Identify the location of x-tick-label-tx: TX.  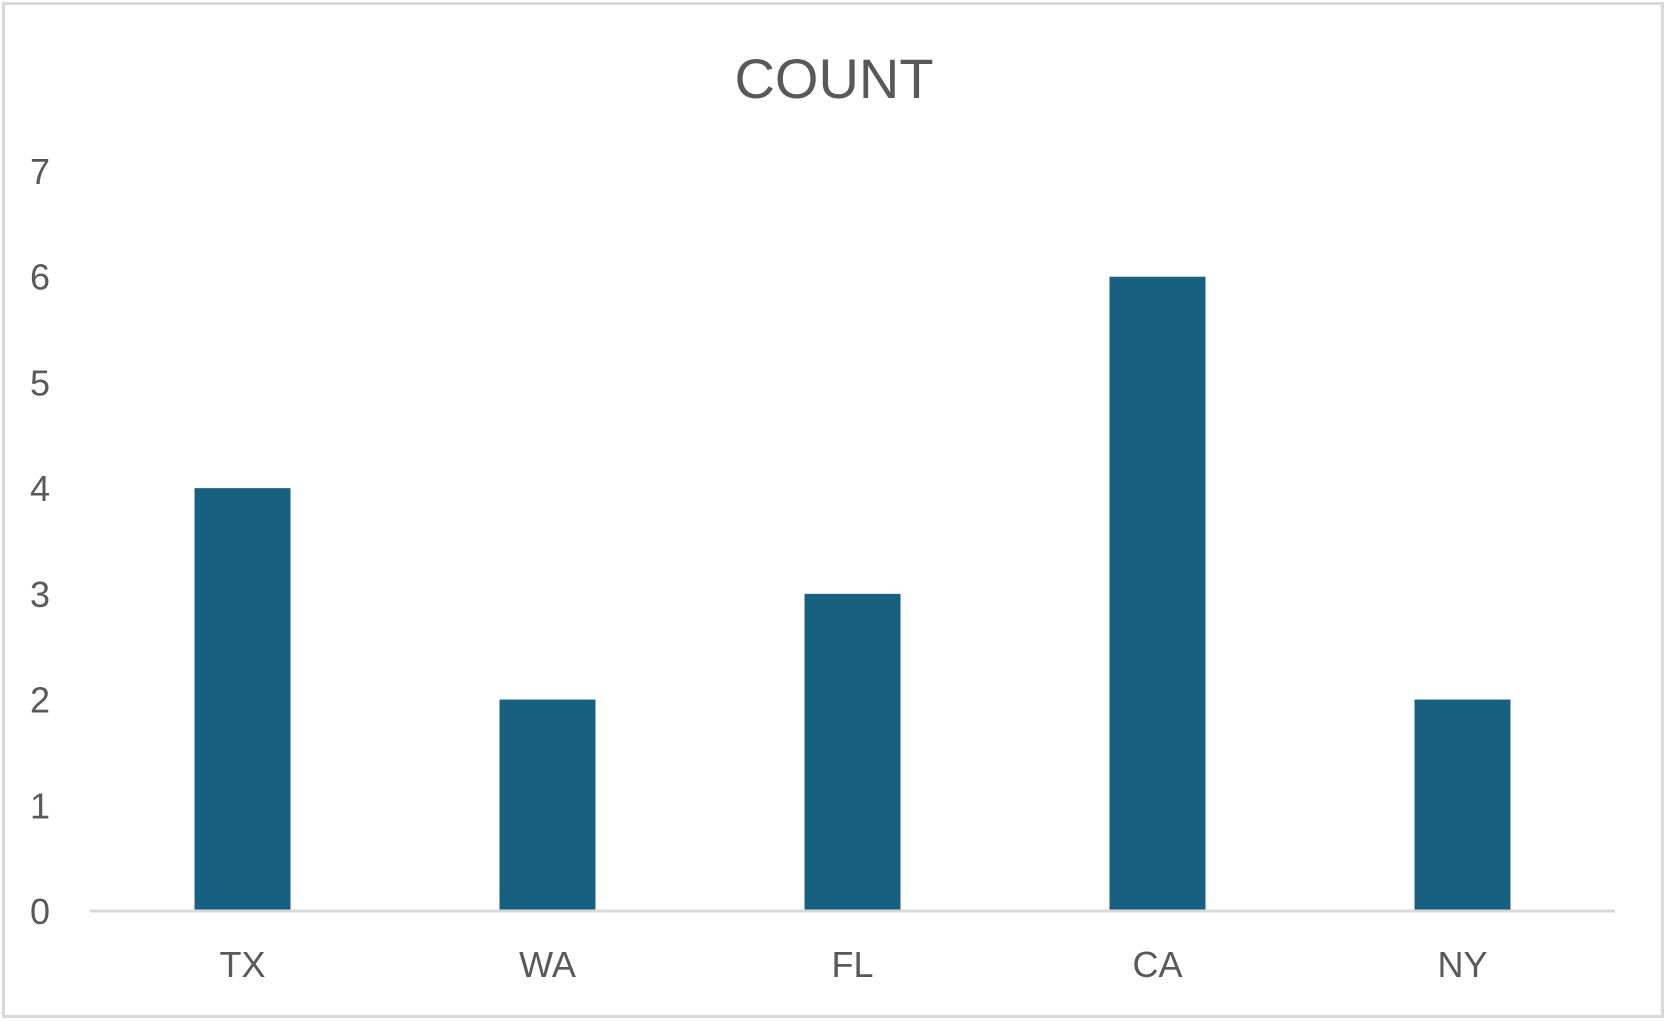
(242, 964).